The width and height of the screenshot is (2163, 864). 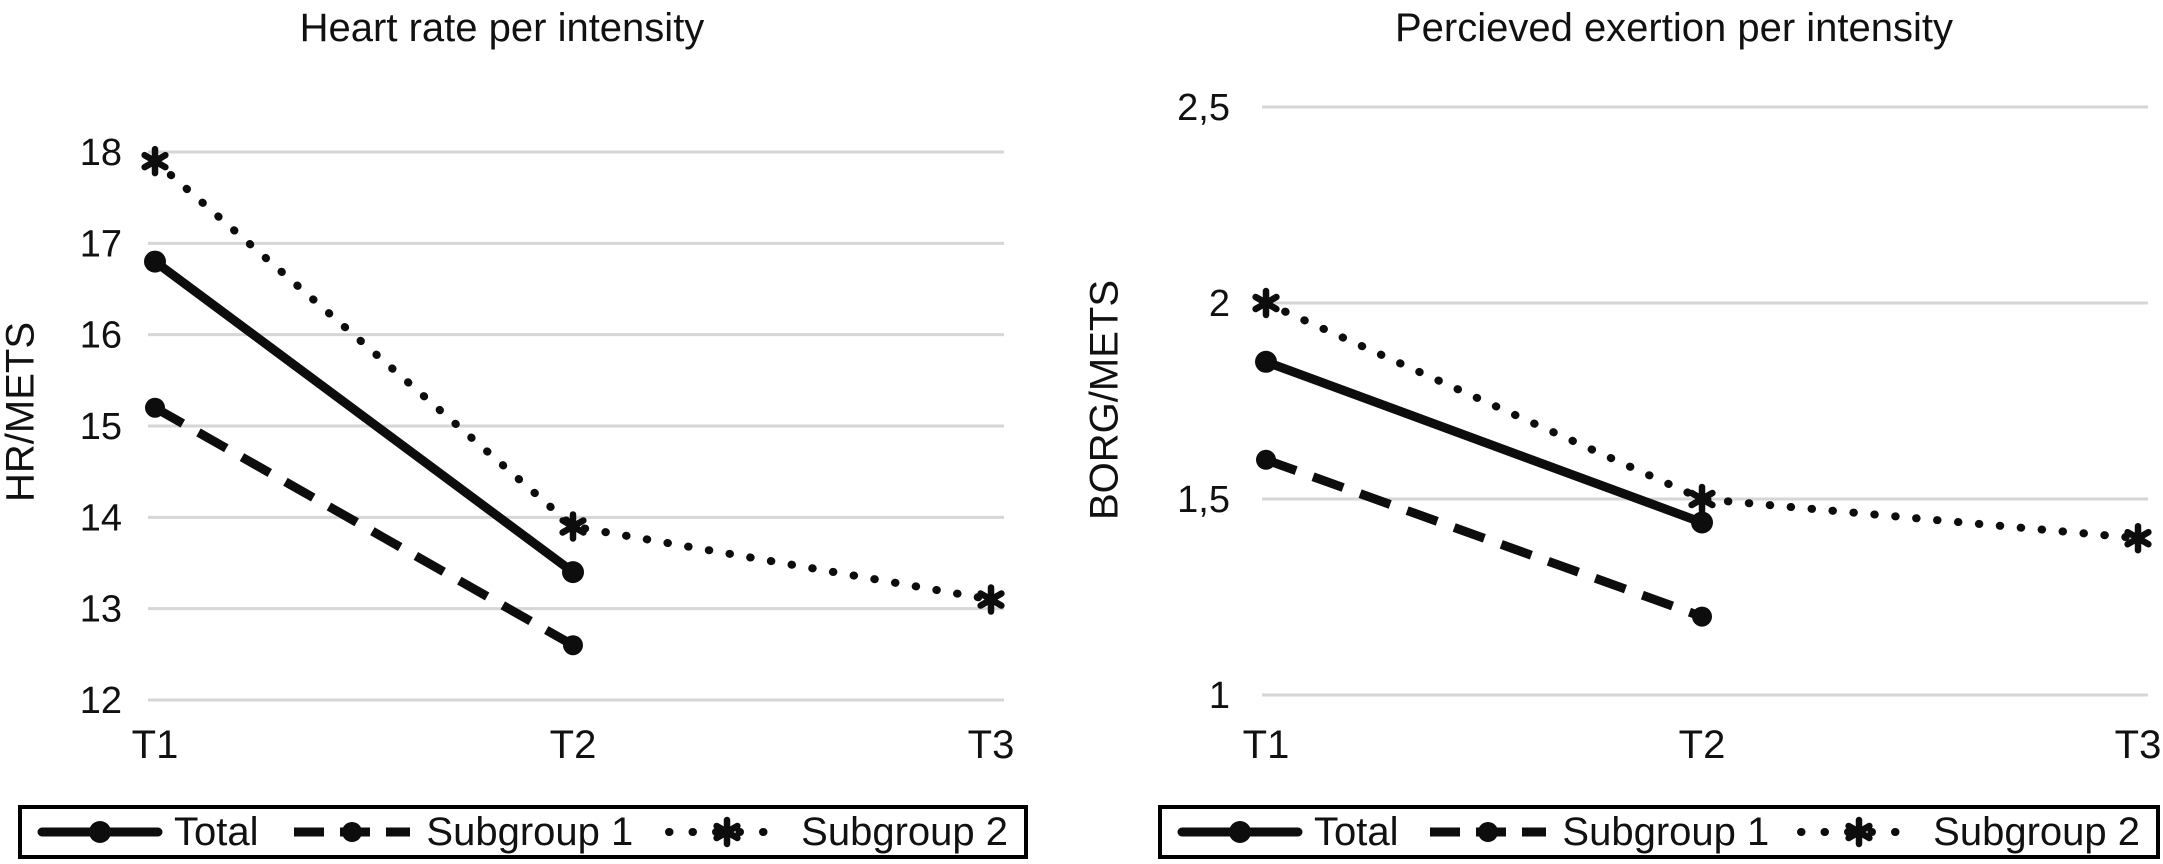 What do you see at coordinates (1203, 108) in the screenshot?
I see `y-tick-label: 2,5` at bounding box center [1203, 108].